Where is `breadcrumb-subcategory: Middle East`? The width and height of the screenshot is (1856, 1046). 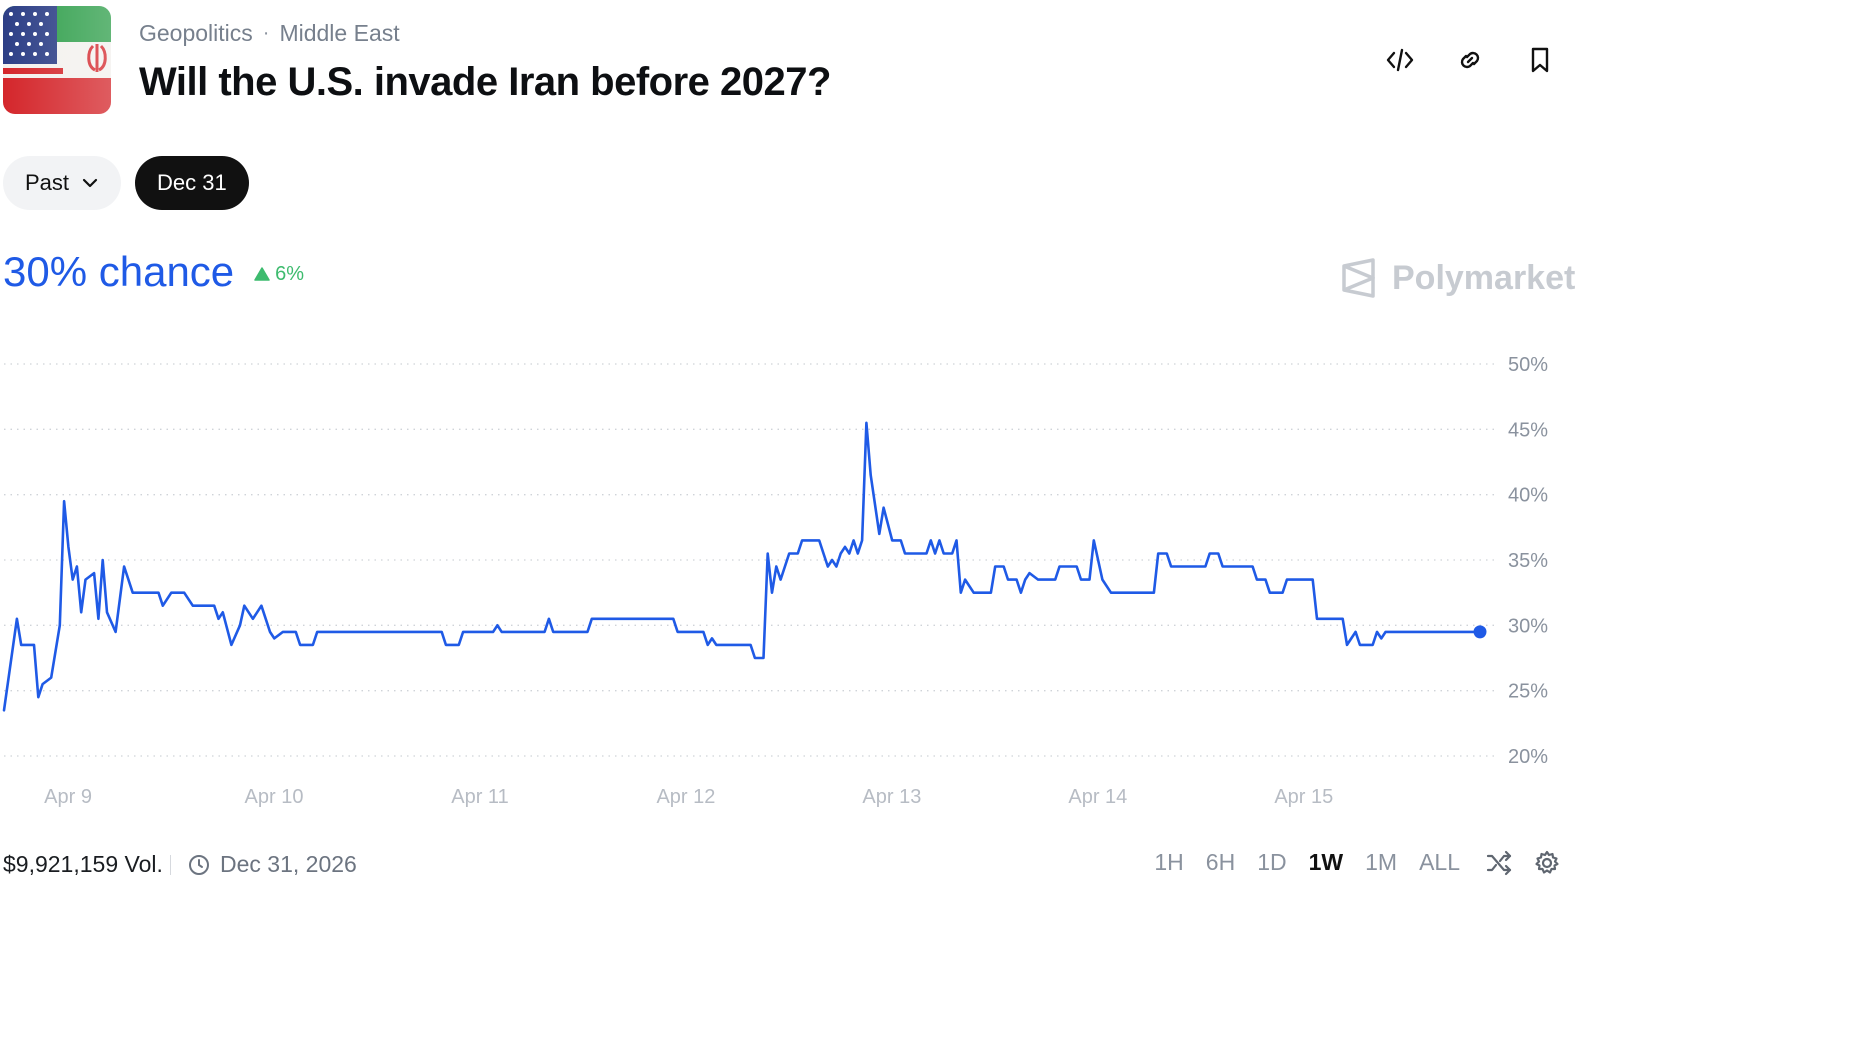
breadcrumb-subcategory: Middle East is located at coordinates (339, 33).